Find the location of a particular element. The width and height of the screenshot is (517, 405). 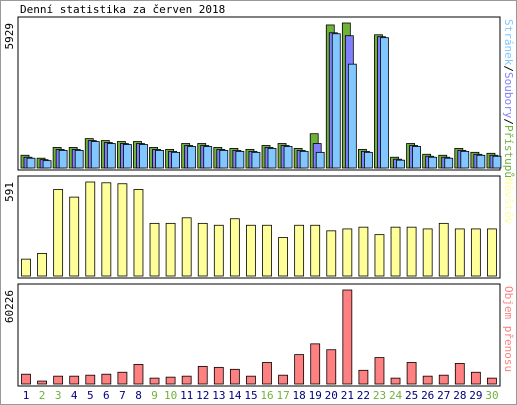

x-tick-label: 5 is located at coordinates (90, 395).